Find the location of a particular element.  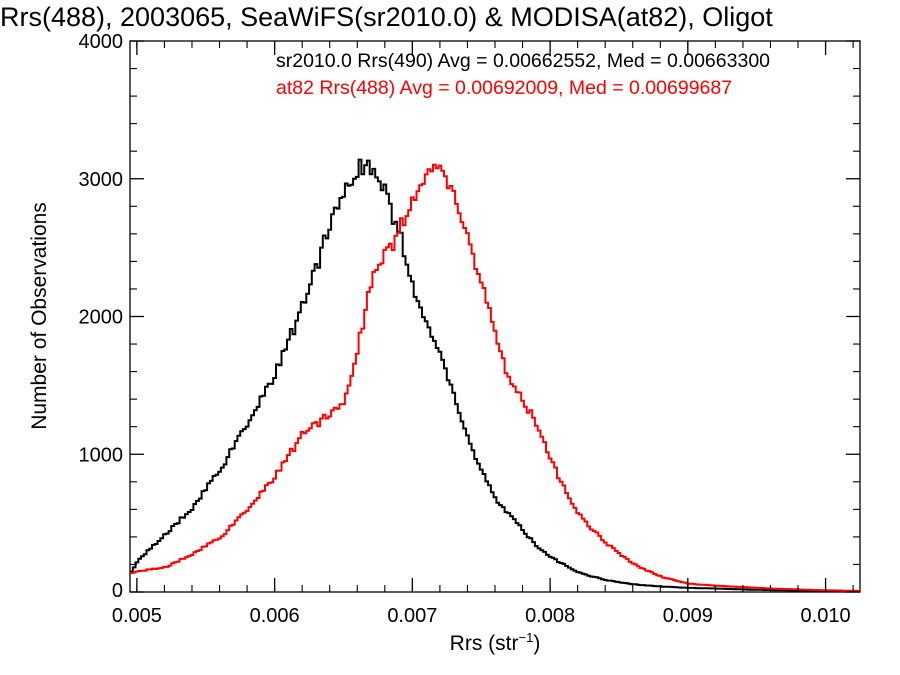

y-tick-label: 1000 is located at coordinates (101, 455).